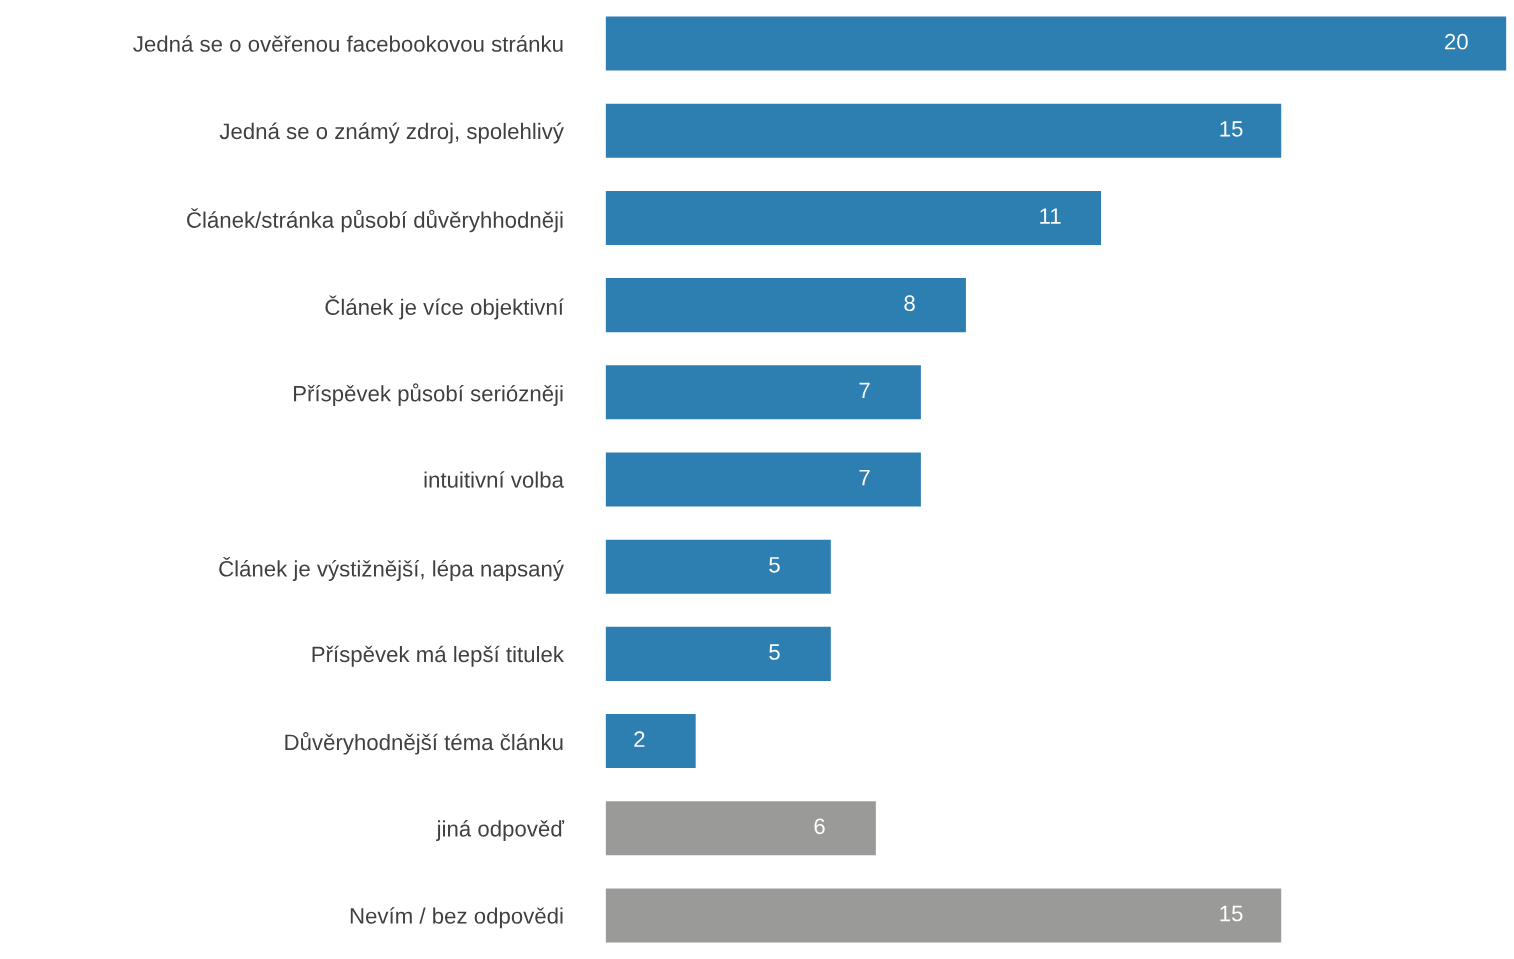 This screenshot has height=959, width=1514. I want to click on y-tick-label: intuitivní volba, so click(494, 479).